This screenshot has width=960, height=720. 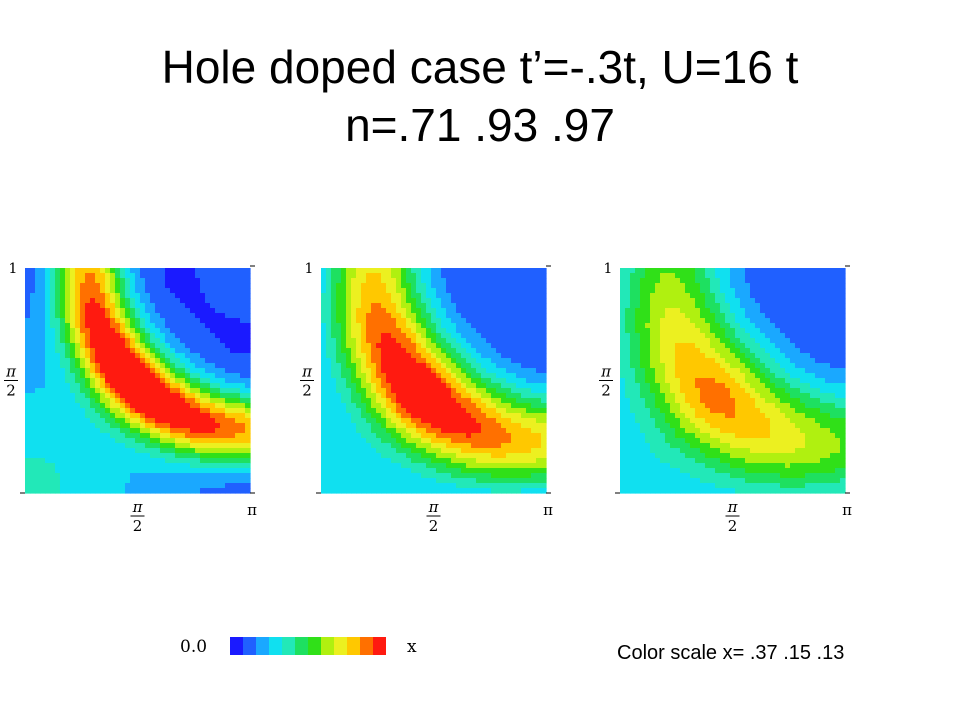 What do you see at coordinates (252, 510) in the screenshot?
I see `x-tick-label-pi: π` at bounding box center [252, 510].